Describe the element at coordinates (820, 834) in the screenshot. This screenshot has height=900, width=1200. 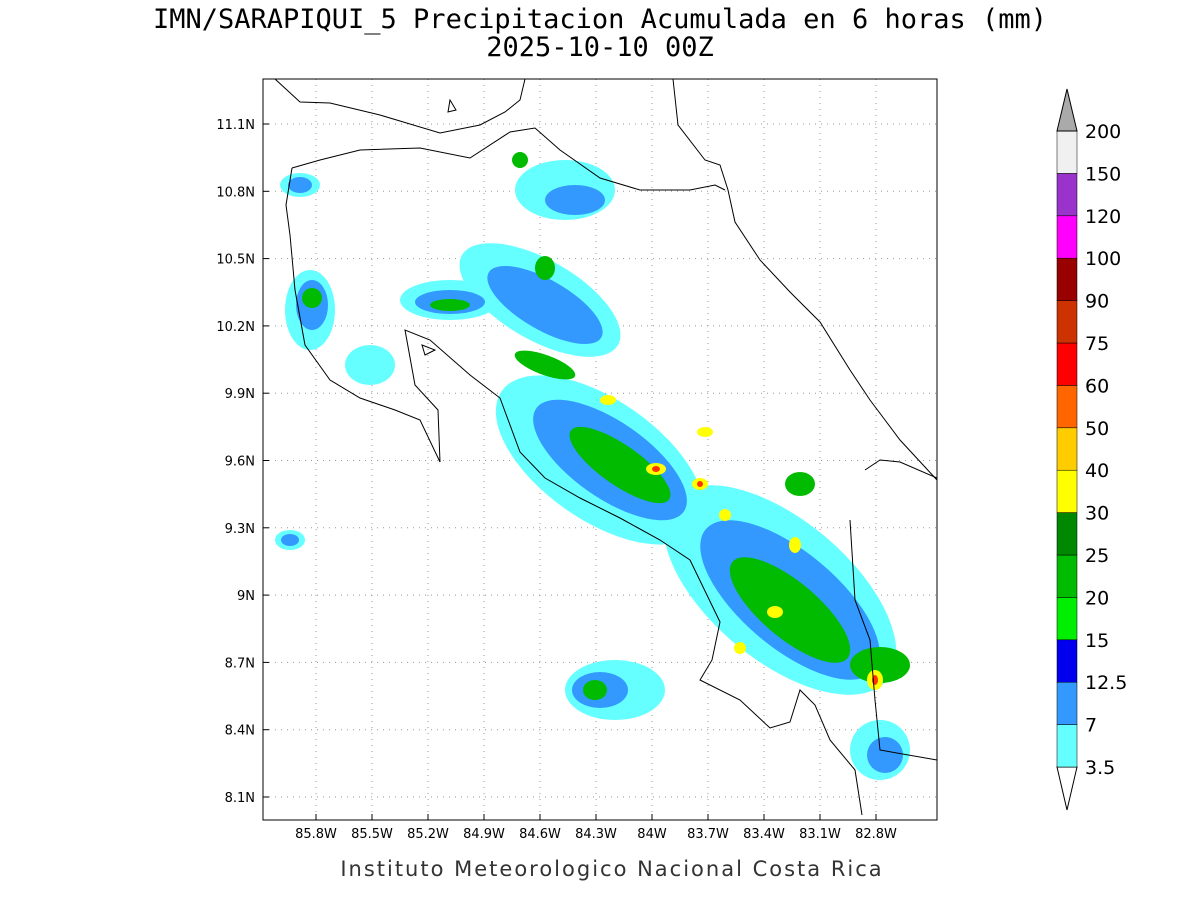
I see `lon-tick-label: 83.1W` at that location.